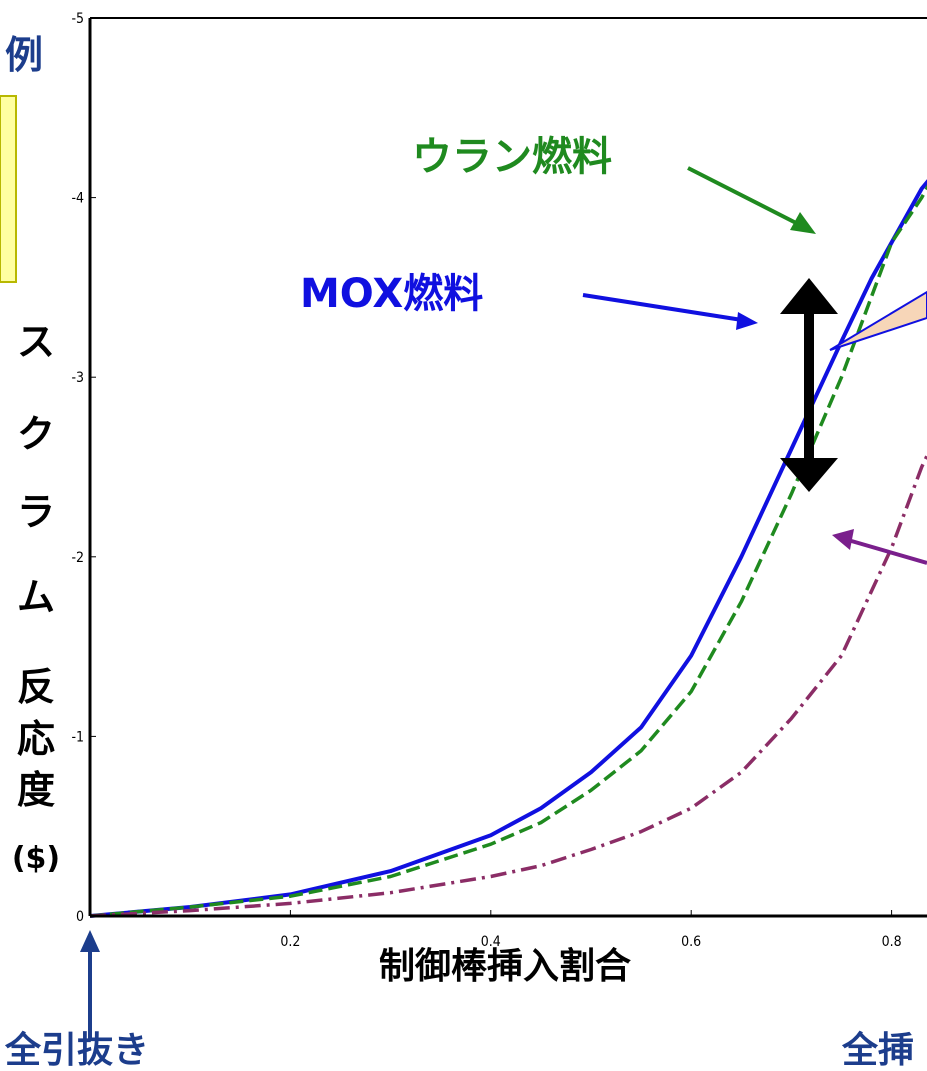 The image size is (927, 1071). I want to click on y-axis-title-char: 度, so click(36, 790).